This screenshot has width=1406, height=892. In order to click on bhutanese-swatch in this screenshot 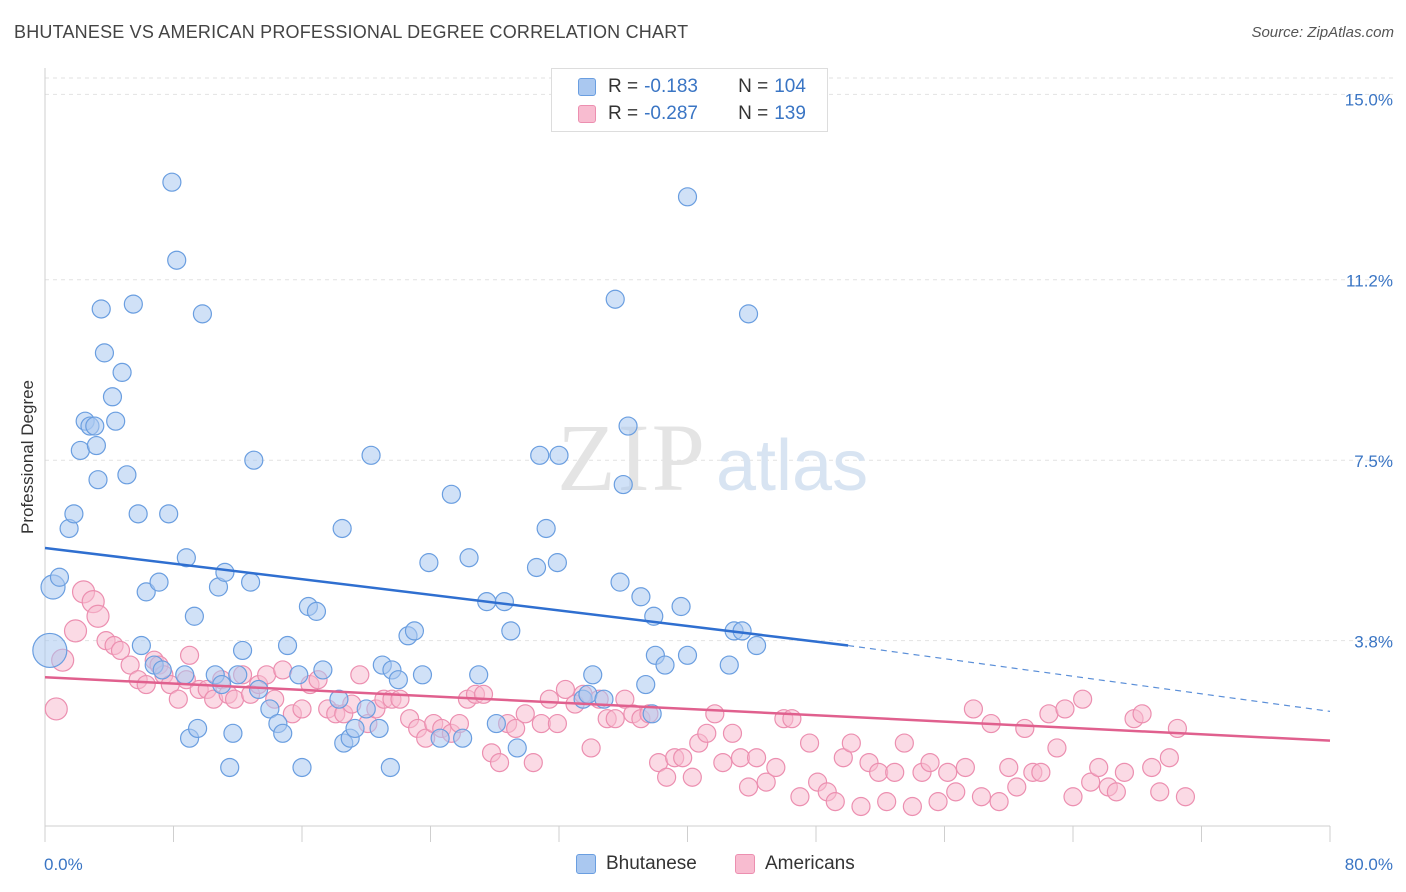, I will do `click(587, 87)`.